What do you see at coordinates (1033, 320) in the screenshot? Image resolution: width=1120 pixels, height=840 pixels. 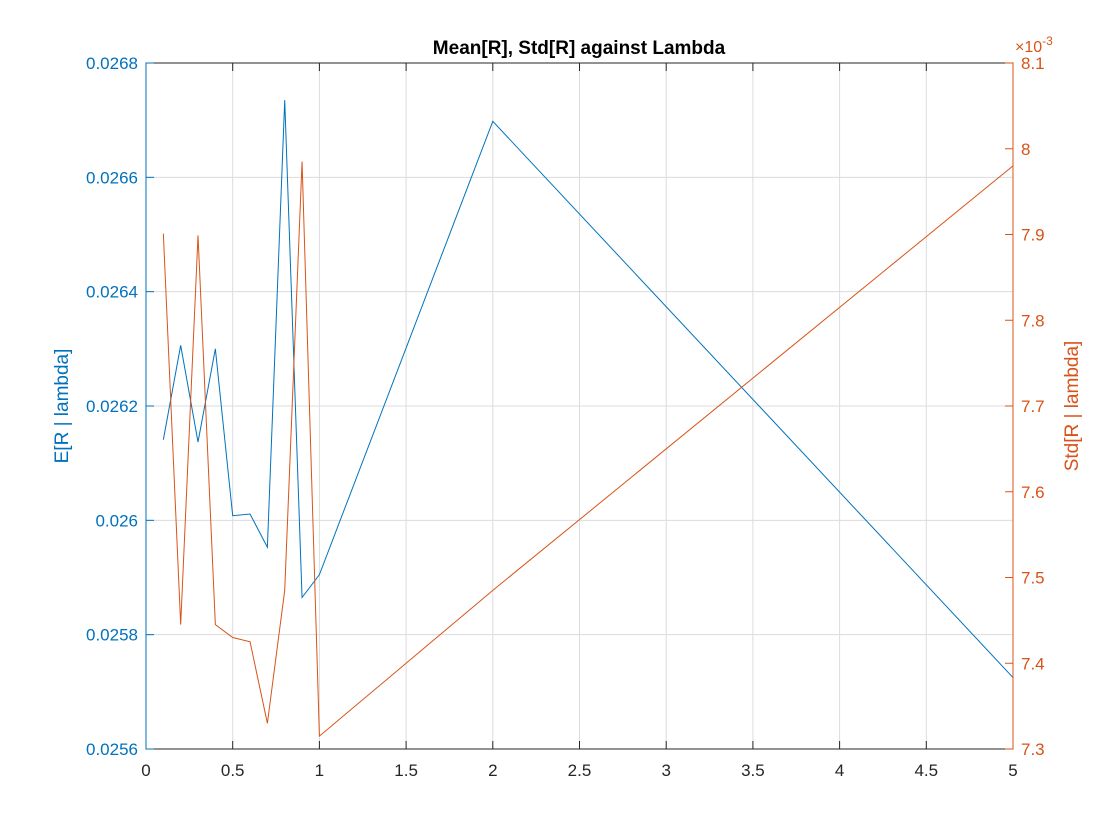 I see `right-tick-label: 7.8` at bounding box center [1033, 320].